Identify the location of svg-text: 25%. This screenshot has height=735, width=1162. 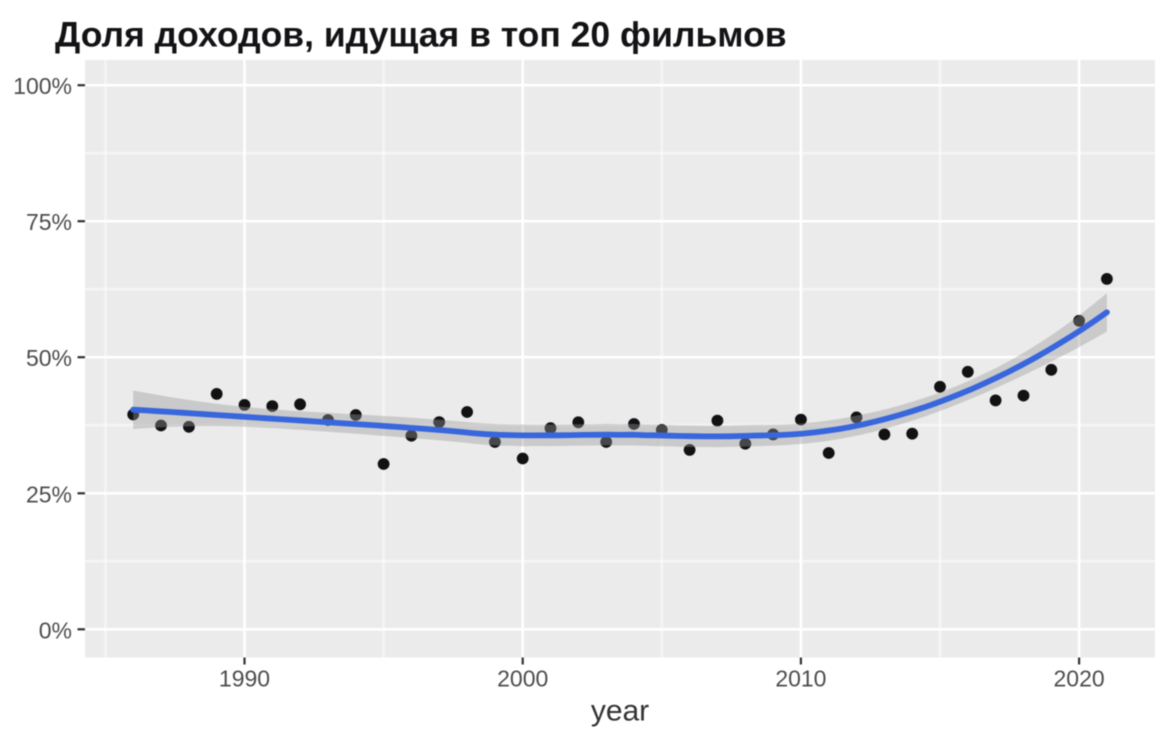
(49, 494).